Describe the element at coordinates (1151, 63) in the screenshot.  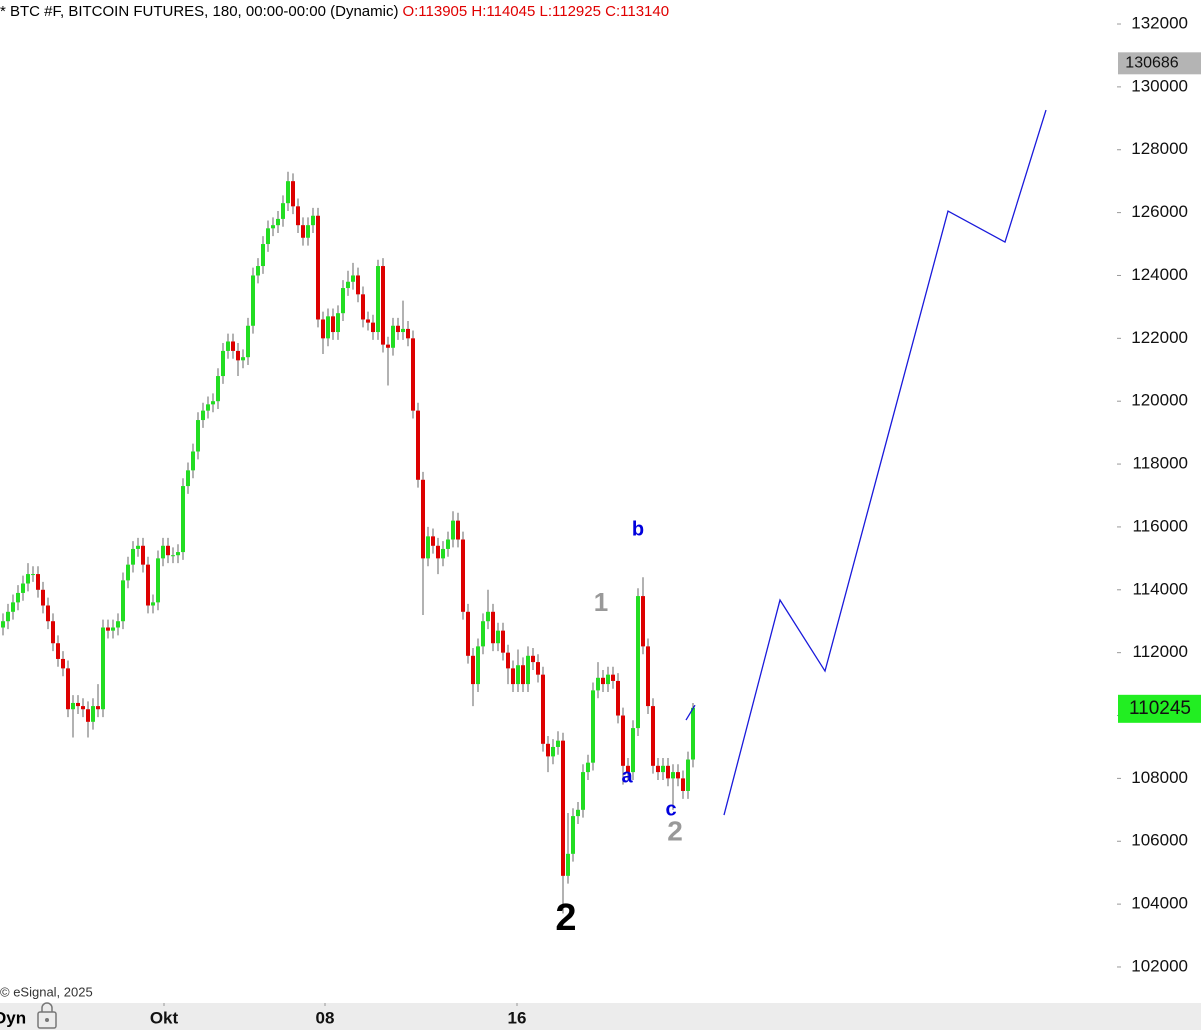
I see `price-marker-label: 130686` at that location.